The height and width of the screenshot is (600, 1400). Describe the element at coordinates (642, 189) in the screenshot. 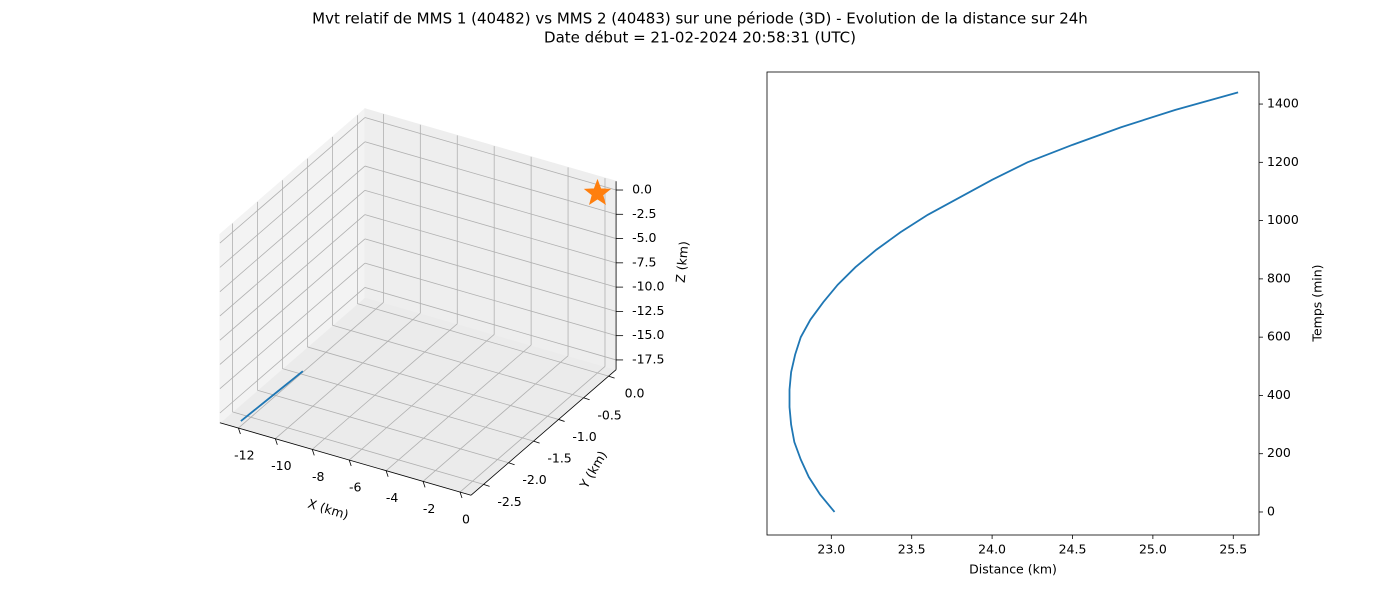

I see `z-tick-label: 0.0` at that location.